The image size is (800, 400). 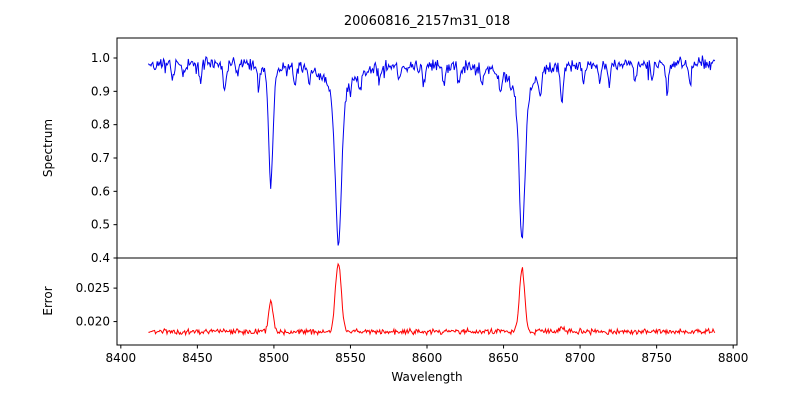 I want to click on spectrum-y-axis-label: Spectrum, so click(x=48, y=148).